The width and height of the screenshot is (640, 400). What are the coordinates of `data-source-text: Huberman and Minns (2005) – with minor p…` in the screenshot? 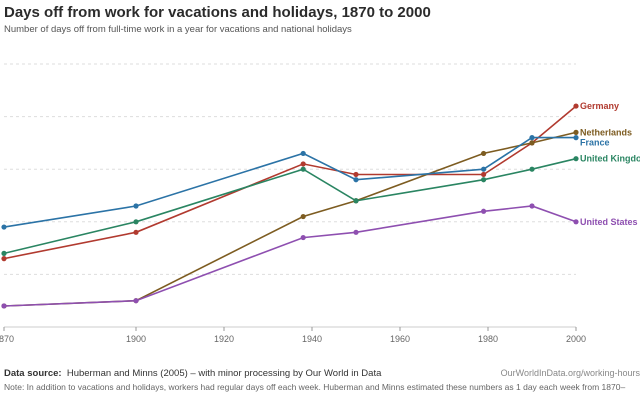 It's located at (224, 373).